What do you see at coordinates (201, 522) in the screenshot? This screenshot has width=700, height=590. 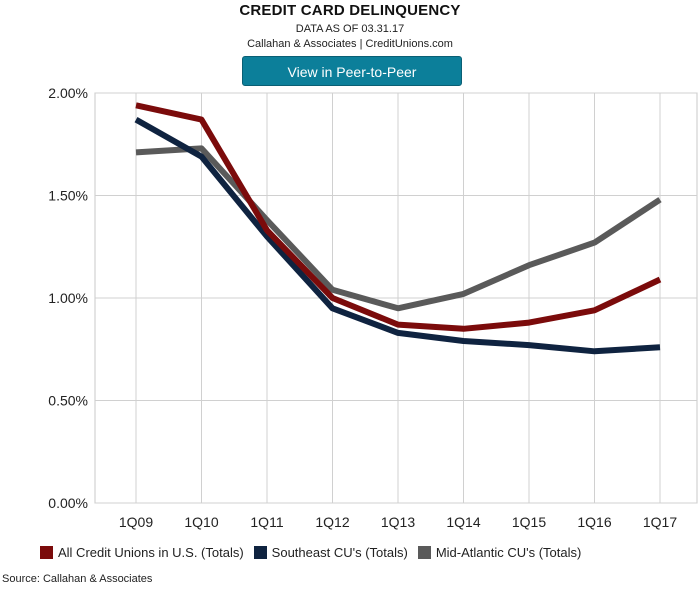 I see `x-tick-label: 1Q10` at bounding box center [201, 522].